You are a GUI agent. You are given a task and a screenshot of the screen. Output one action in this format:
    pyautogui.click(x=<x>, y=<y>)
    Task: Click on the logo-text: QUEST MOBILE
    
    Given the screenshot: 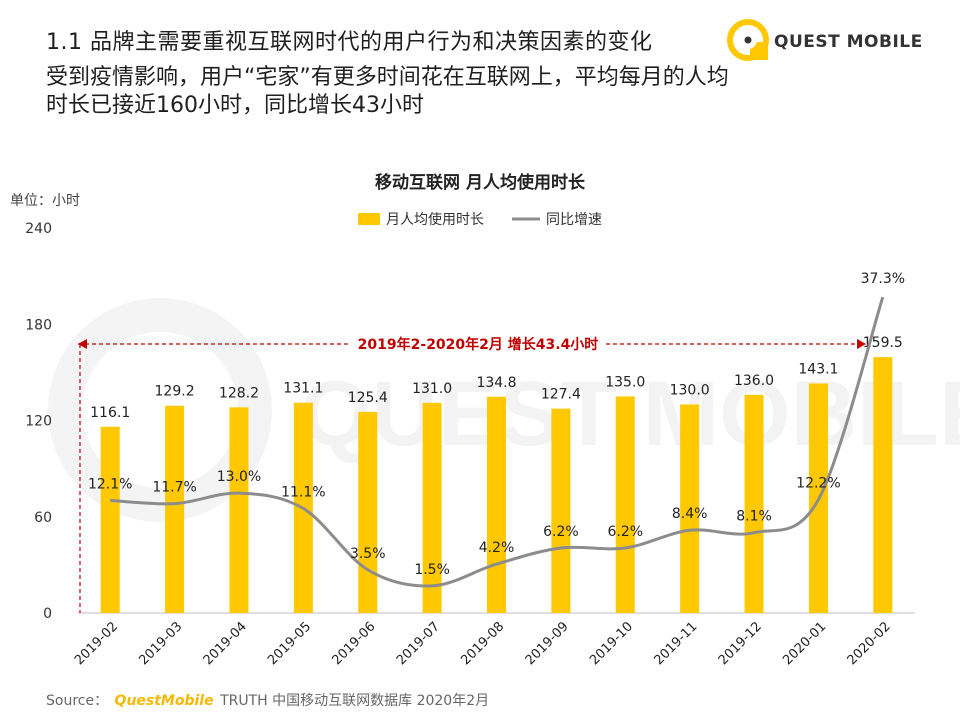 What is the action you would take?
    pyautogui.click(x=848, y=42)
    